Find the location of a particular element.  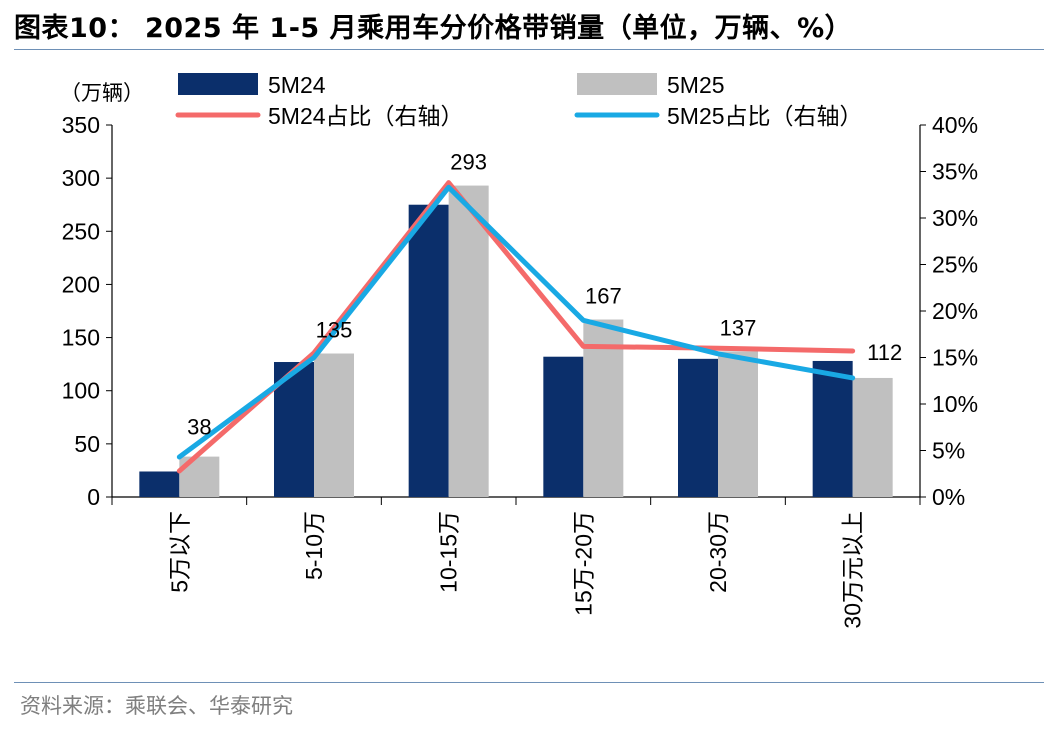

legend-label: 5M25 is located at coordinates (696, 85).